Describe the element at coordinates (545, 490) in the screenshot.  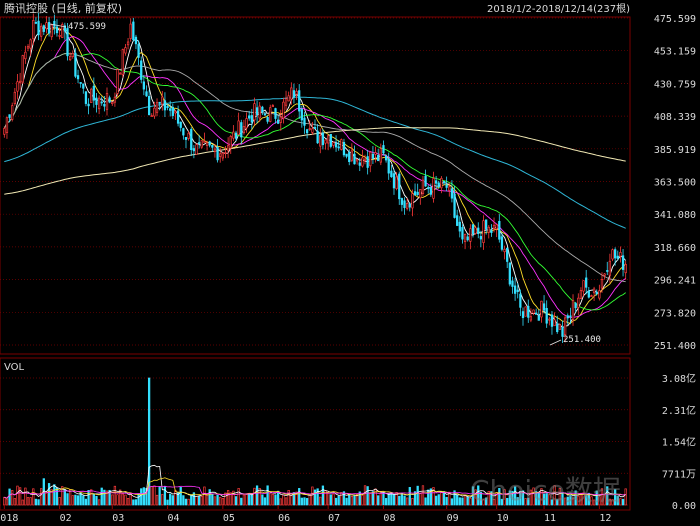
I see `watermark: Choice数据` at that location.